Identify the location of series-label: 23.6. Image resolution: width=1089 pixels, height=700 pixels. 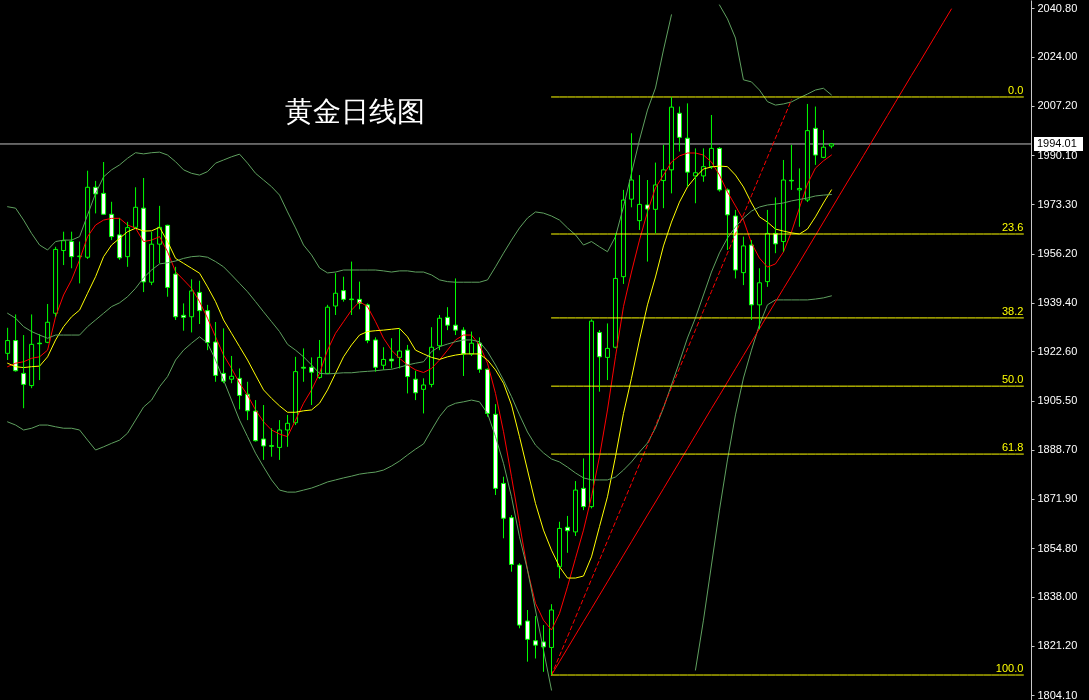
(1012, 227).